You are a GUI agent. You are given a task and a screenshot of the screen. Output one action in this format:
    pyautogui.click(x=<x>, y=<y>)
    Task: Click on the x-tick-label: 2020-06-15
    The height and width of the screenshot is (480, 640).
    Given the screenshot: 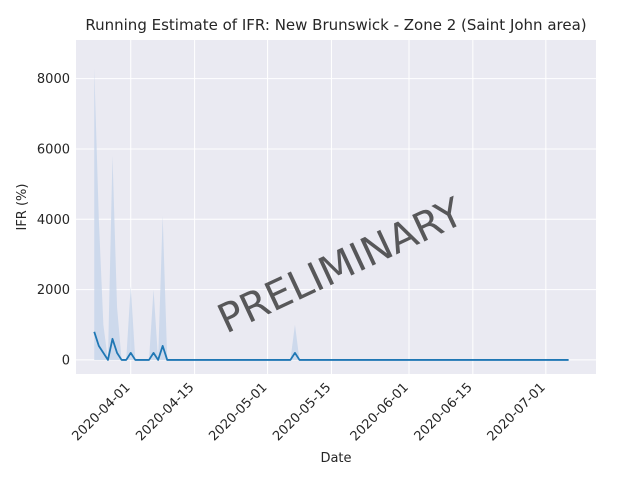 What is the action you would take?
    pyautogui.click(x=444, y=412)
    